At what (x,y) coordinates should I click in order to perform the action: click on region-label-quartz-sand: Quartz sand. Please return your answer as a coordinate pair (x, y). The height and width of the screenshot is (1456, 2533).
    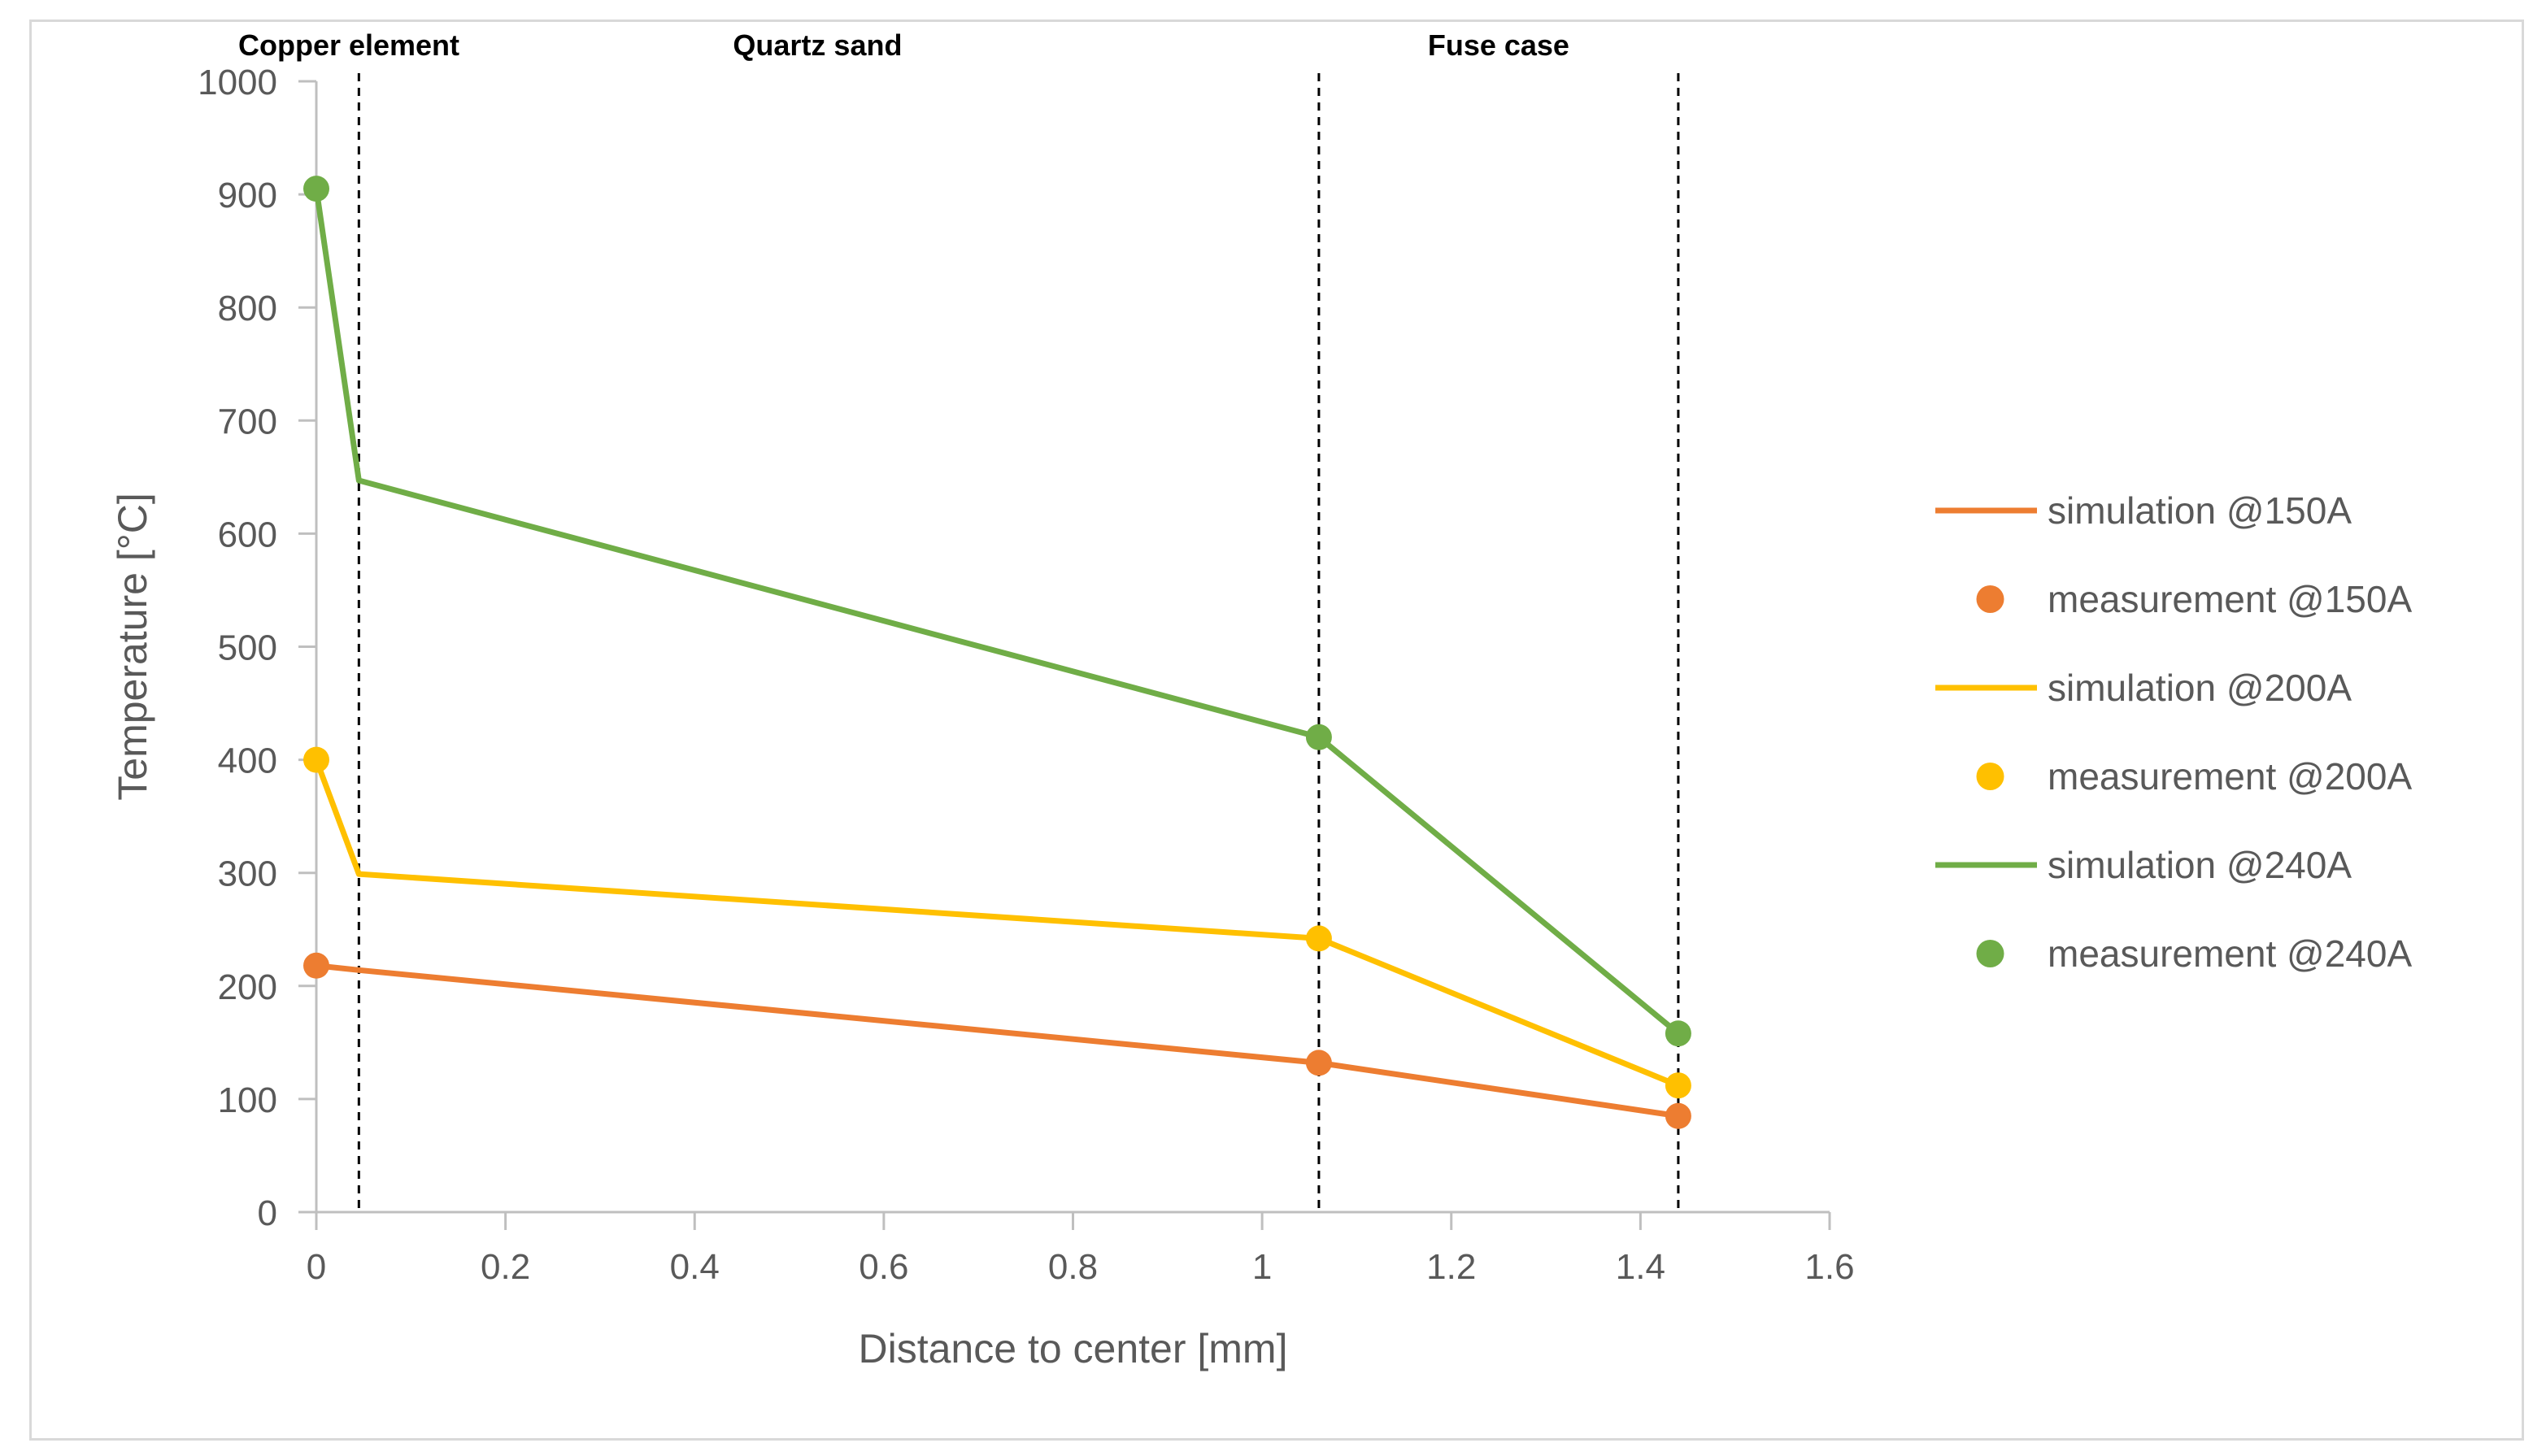
    Looking at the image, I should click on (817, 45).